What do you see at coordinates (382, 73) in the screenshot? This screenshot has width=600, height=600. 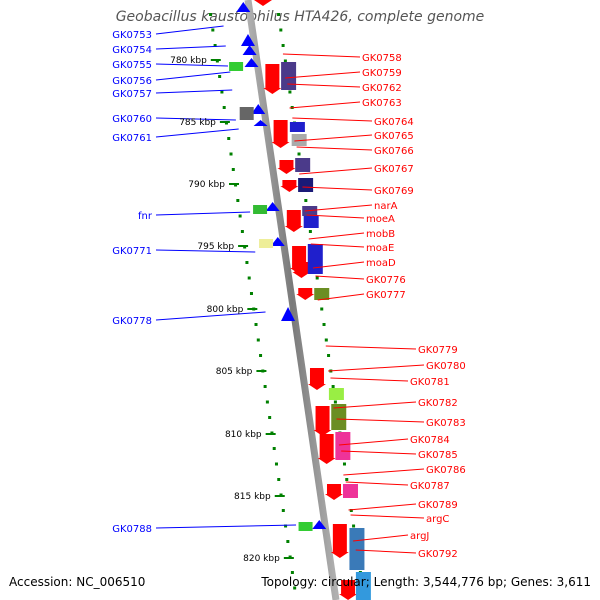 I see `gene-label-right: GK0759` at bounding box center [382, 73].